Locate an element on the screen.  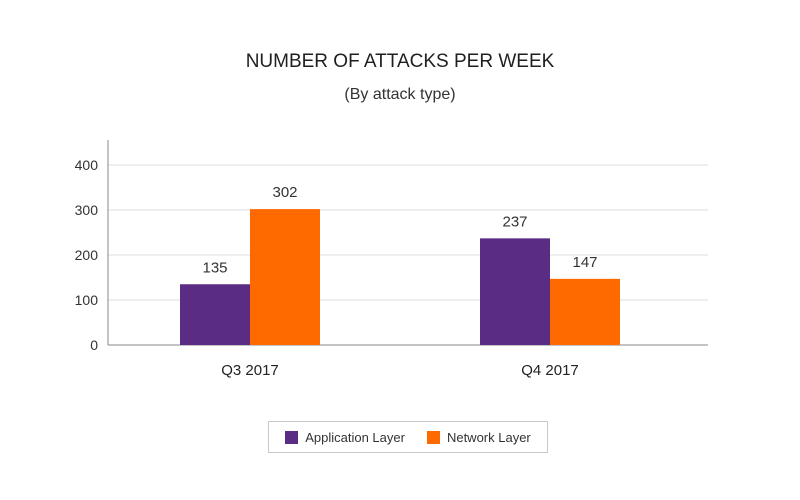
y-axis-ticks: 0 100 200 300 400 is located at coordinates (87, 255).